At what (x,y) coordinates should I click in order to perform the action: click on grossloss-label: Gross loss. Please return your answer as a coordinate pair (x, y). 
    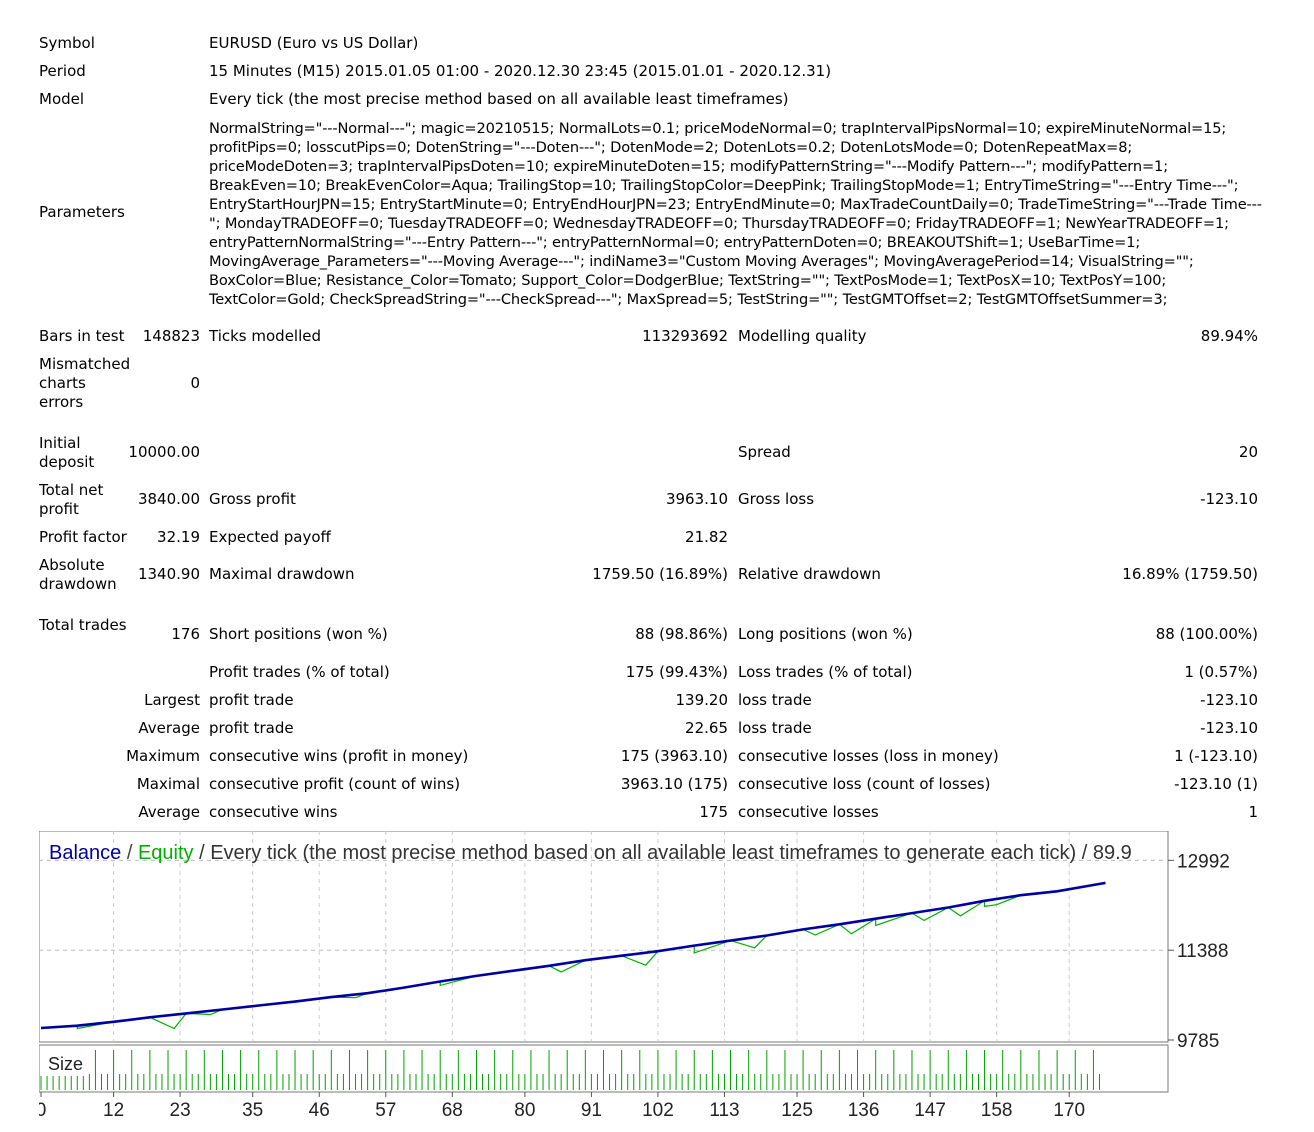
    Looking at the image, I should click on (776, 499).